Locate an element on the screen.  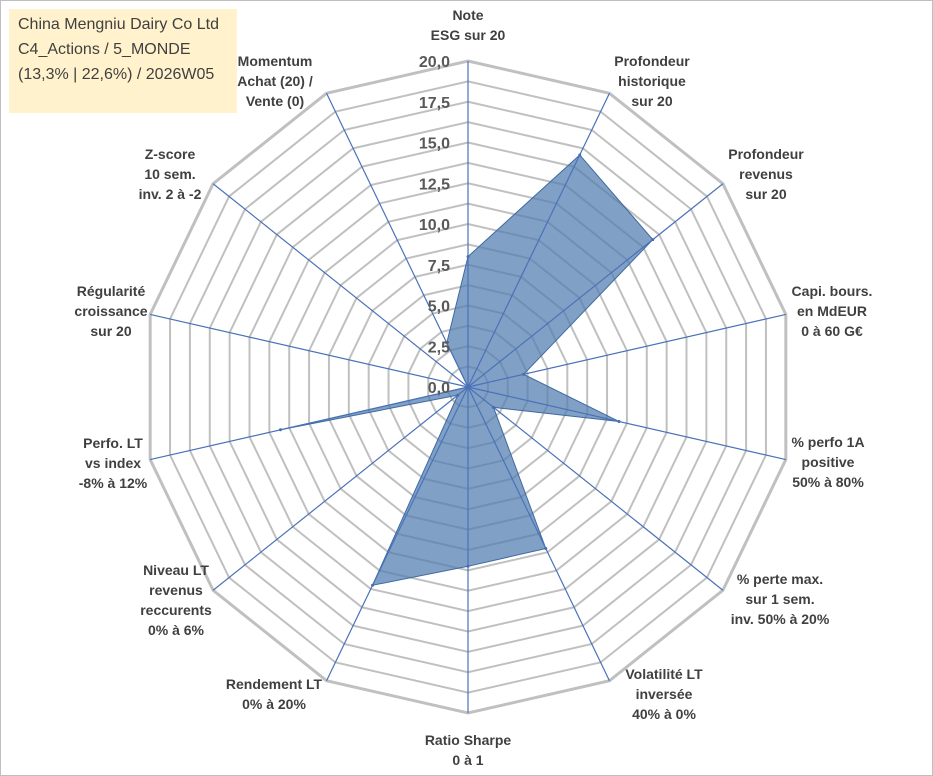
axis-label-line: Perfo. LT is located at coordinates (113, 443).